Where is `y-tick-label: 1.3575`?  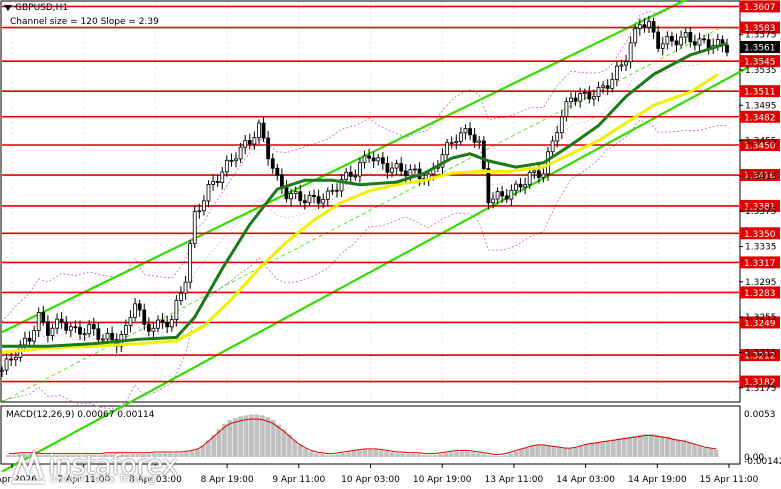
y-tick-label: 1.3575 is located at coordinates (761, 36).